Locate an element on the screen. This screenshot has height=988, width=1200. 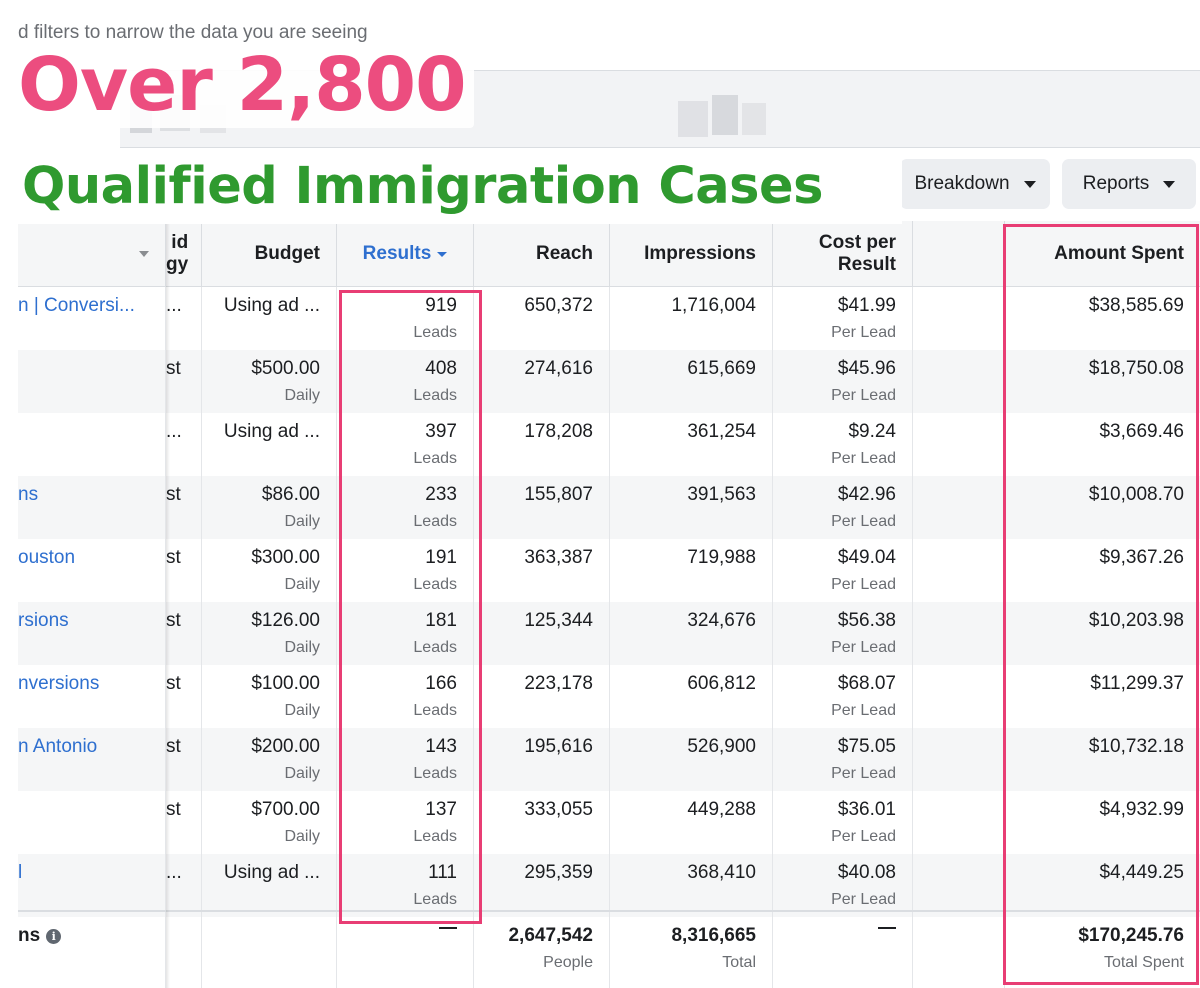
budget-cell: $500.00 Daily is located at coordinates (269, 381).